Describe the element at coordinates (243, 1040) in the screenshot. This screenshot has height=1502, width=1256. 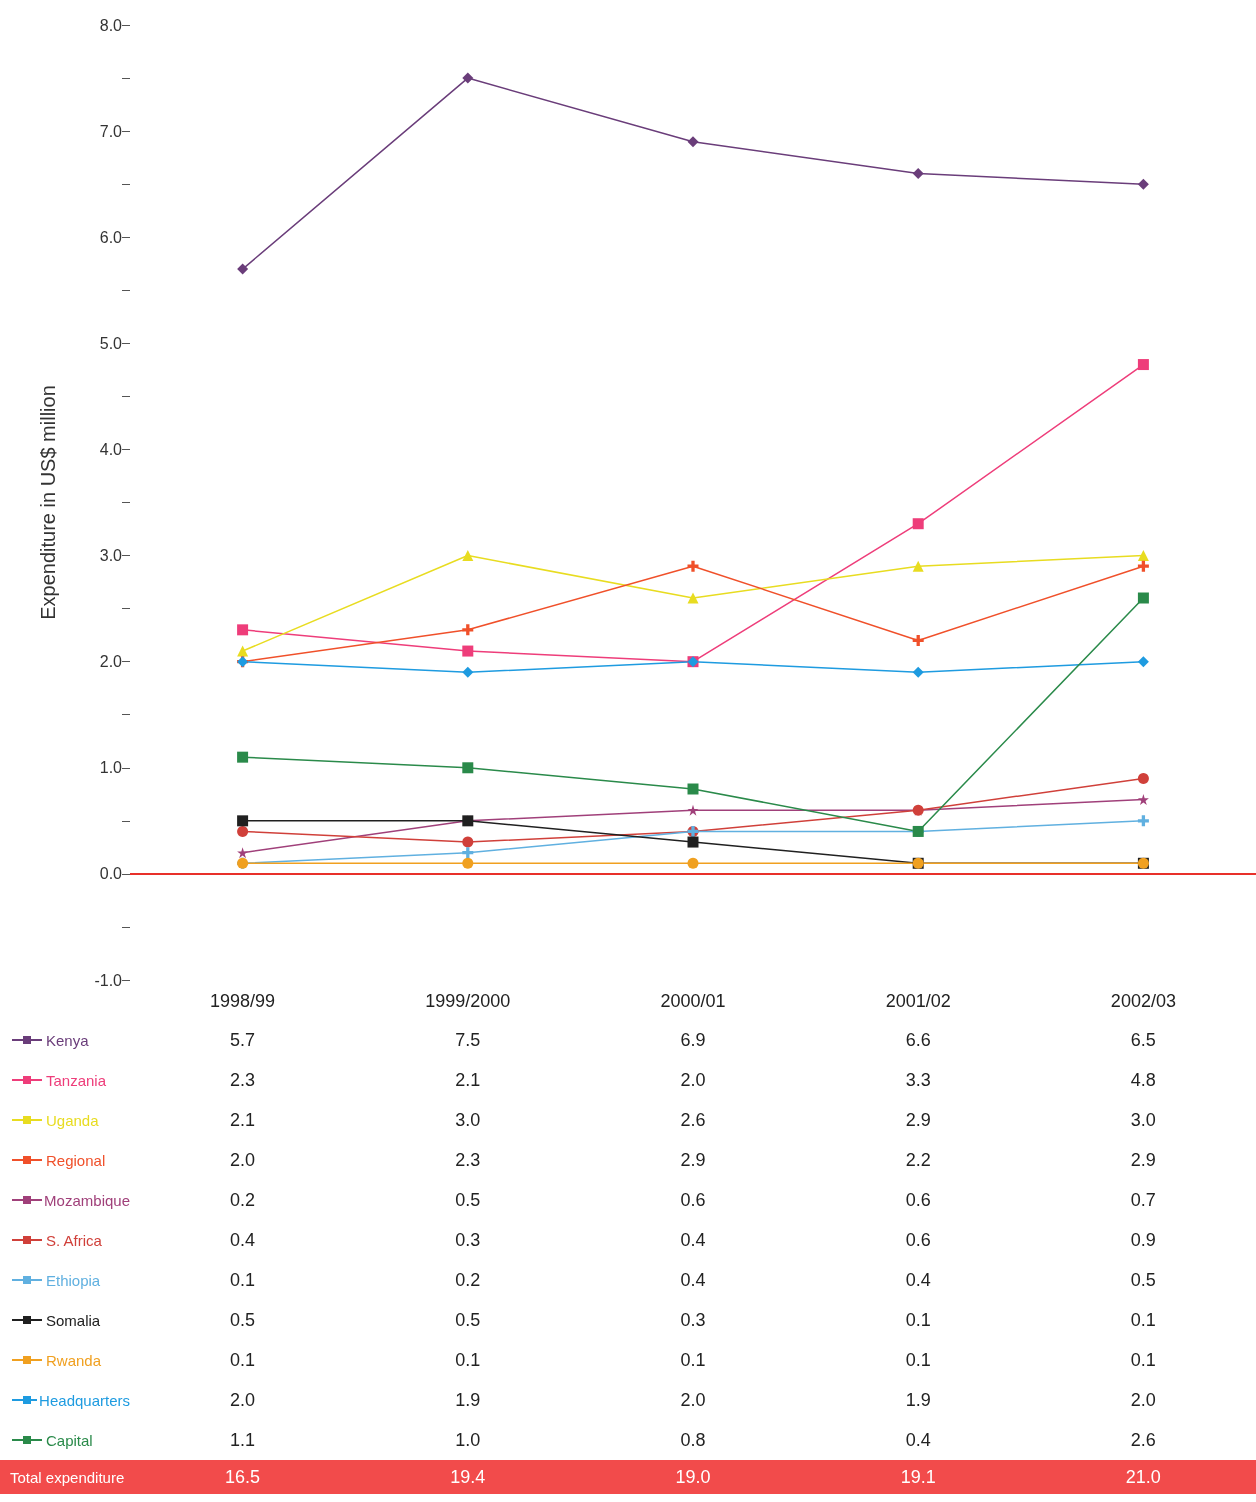
I see `data-label: 5.7` at that location.